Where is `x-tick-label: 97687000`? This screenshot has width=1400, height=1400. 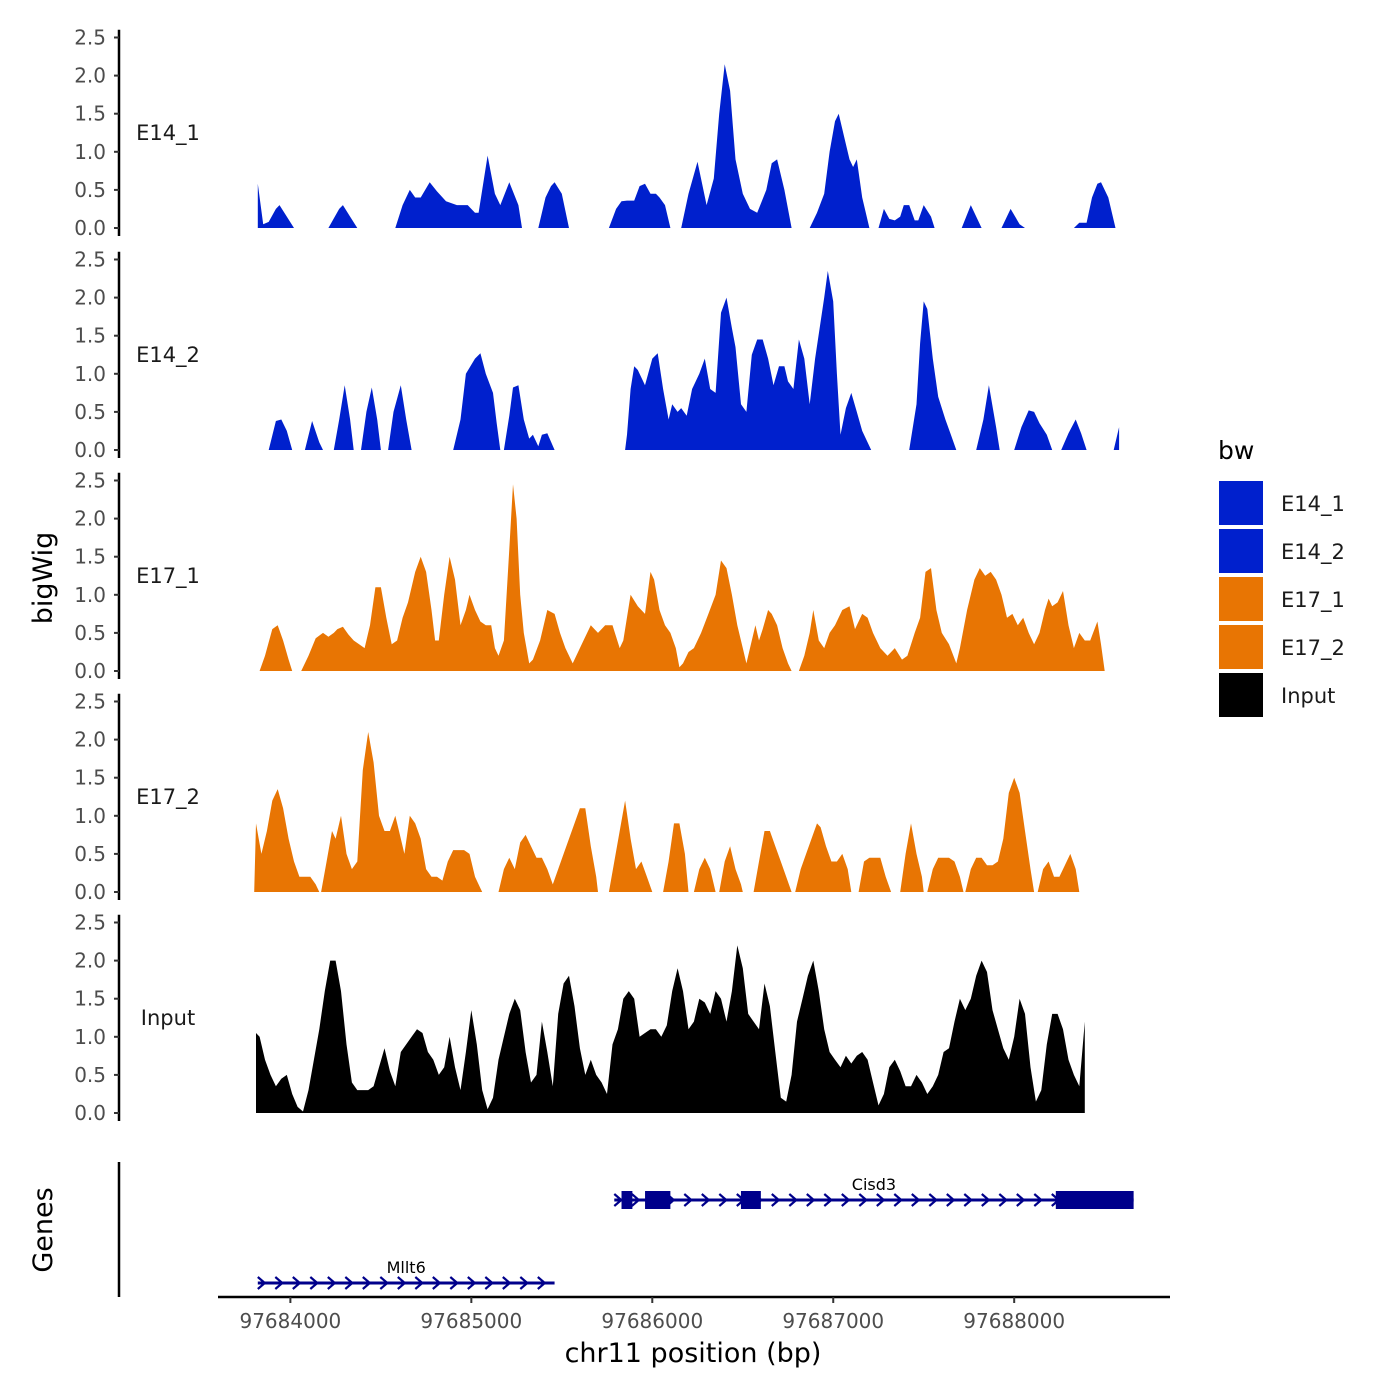
x-tick-label: 97687000 is located at coordinates (833, 1321).